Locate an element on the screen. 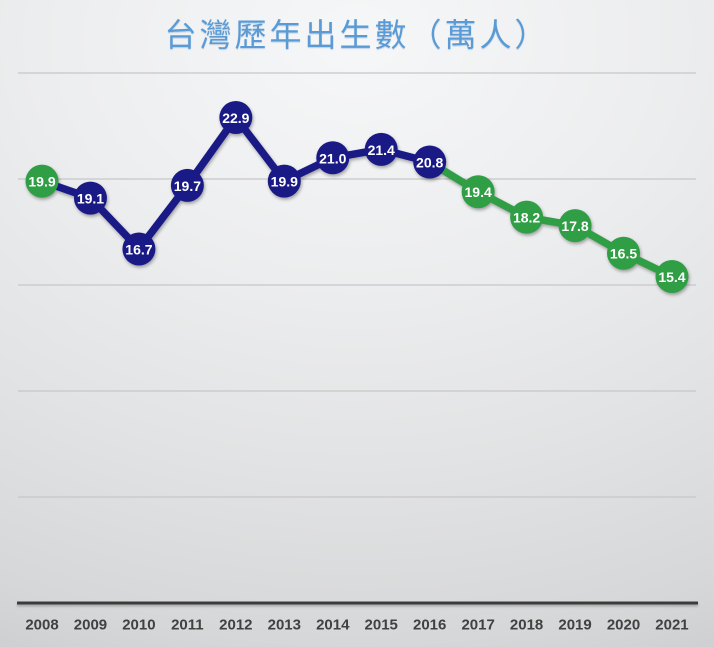 The height and width of the screenshot is (647, 714). data-point-label: 20.8 is located at coordinates (429, 163).